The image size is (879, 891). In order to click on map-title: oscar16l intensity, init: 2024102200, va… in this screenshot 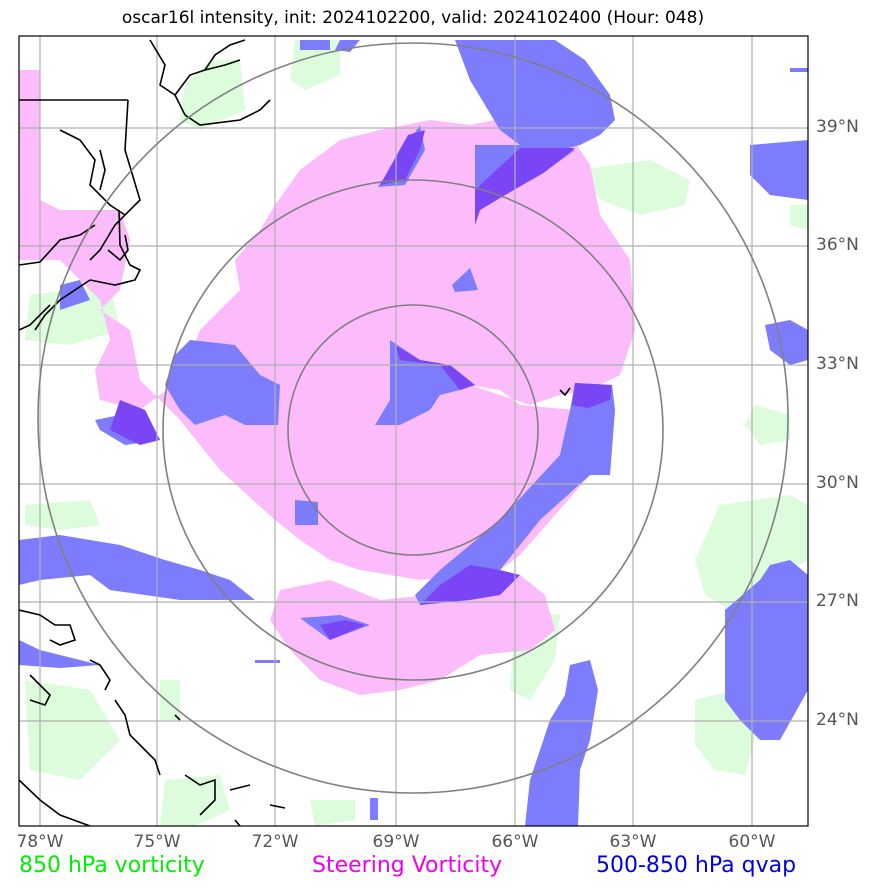, I will do `click(413, 18)`.